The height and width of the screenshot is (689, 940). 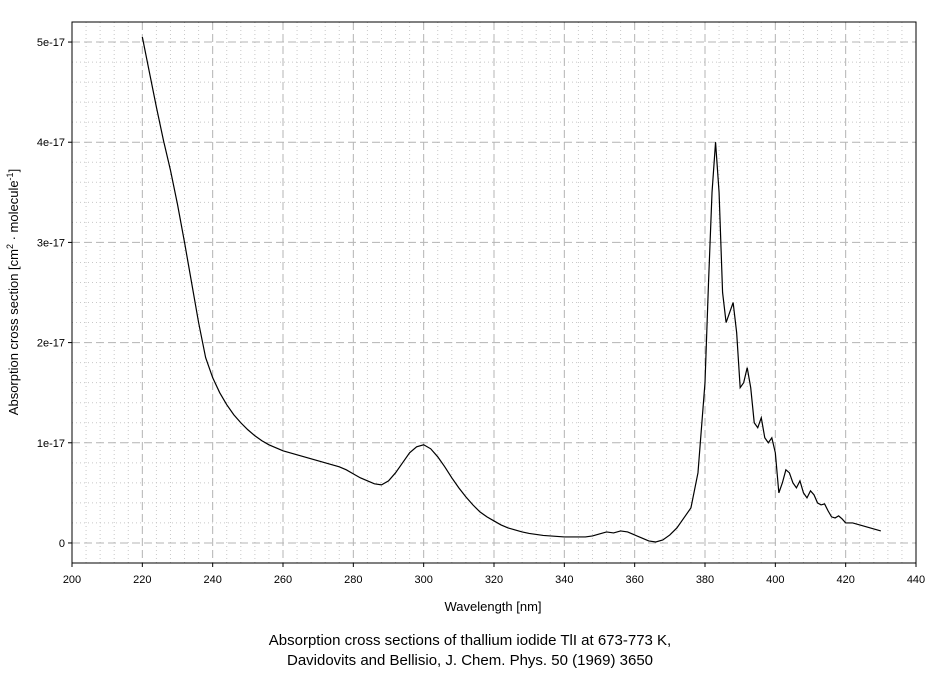 I want to click on x-axis-label: Wavelength [nm], so click(x=492, y=606).